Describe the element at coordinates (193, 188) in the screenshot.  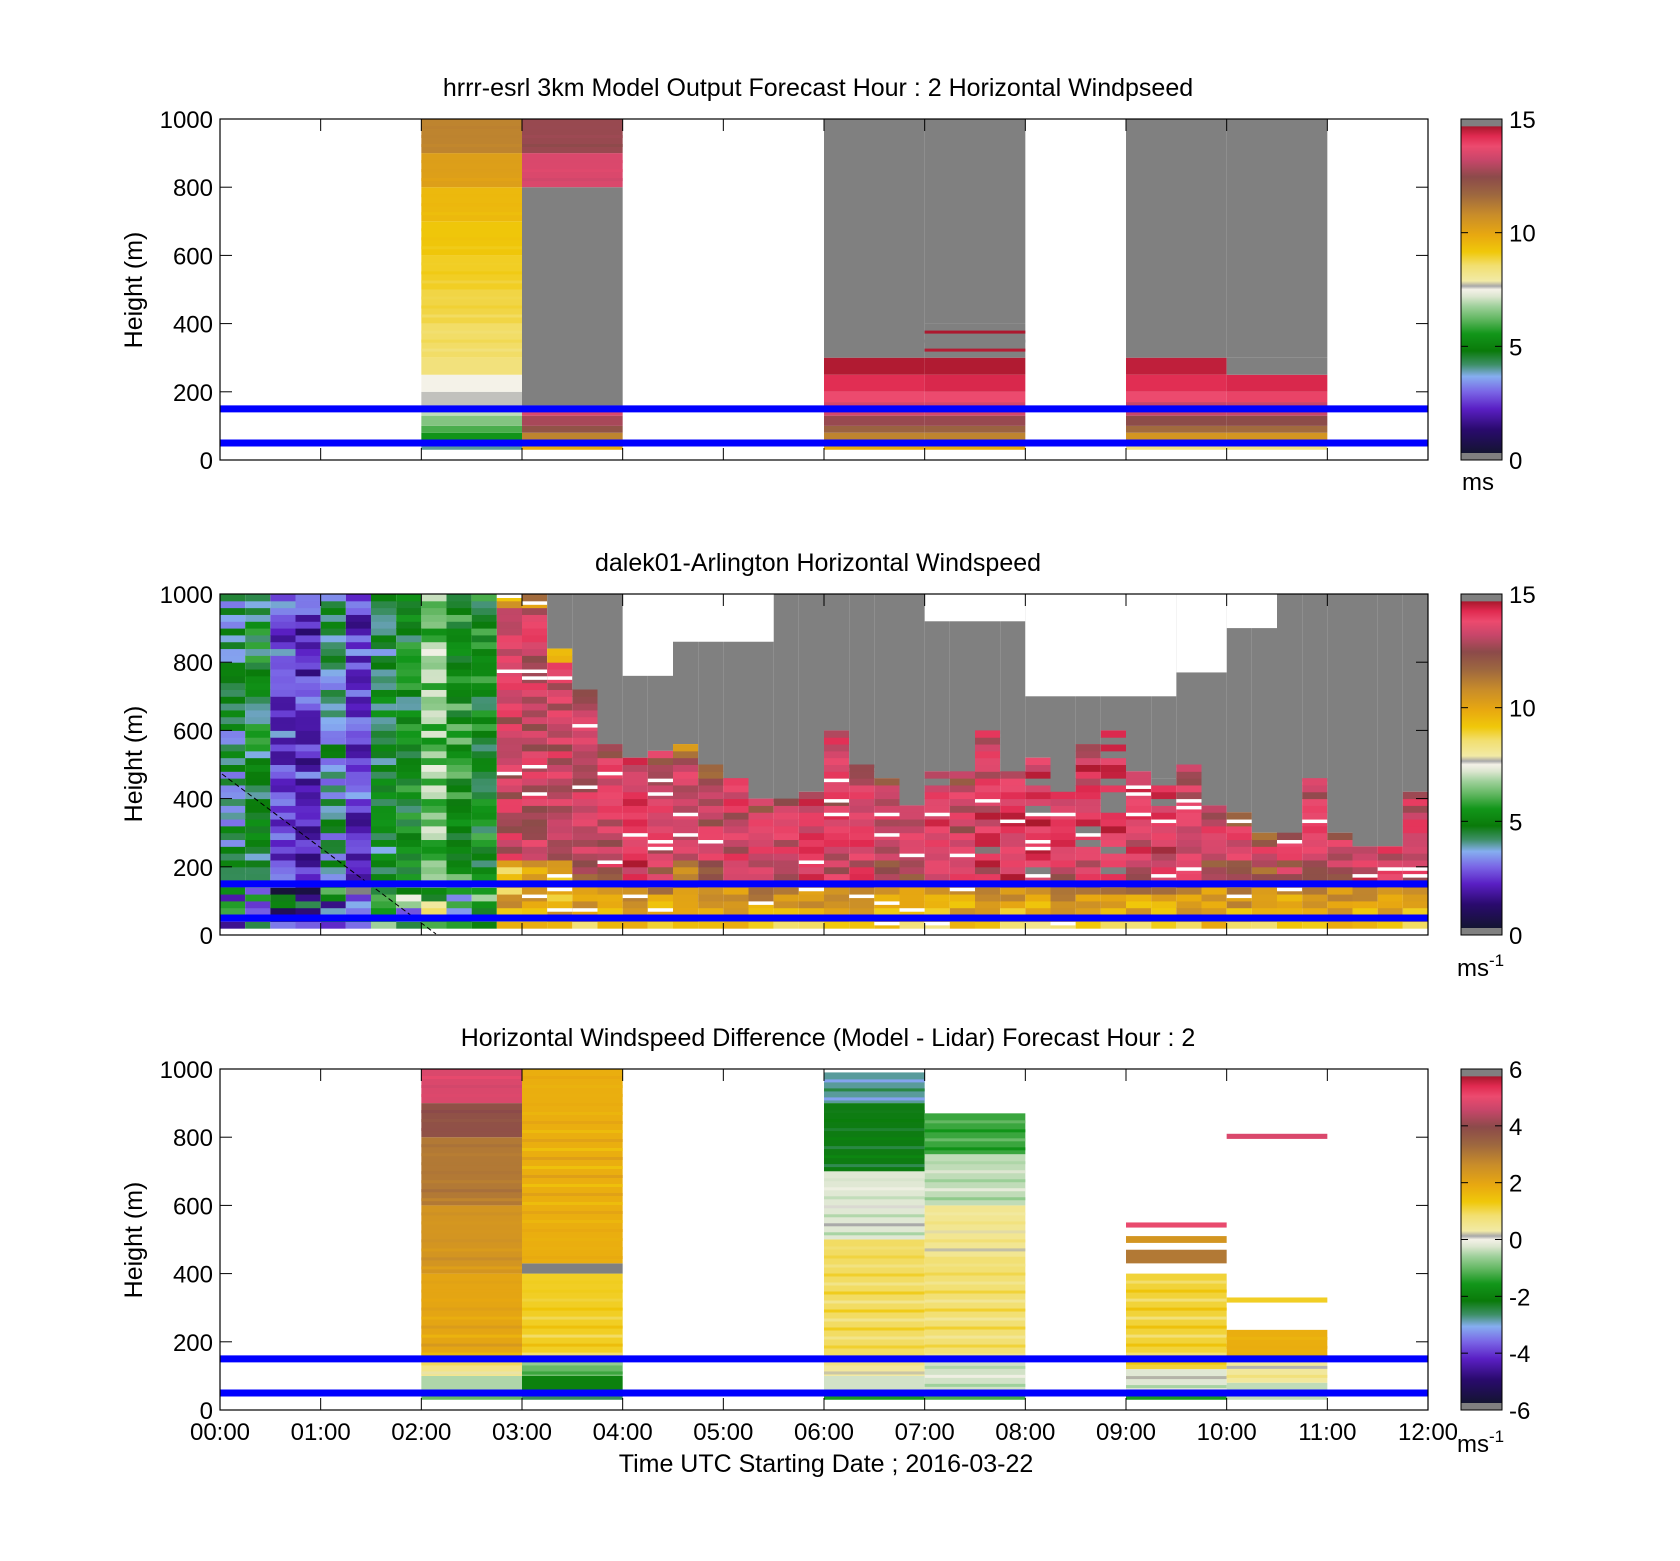
I see `y-tick-label: 800` at that location.